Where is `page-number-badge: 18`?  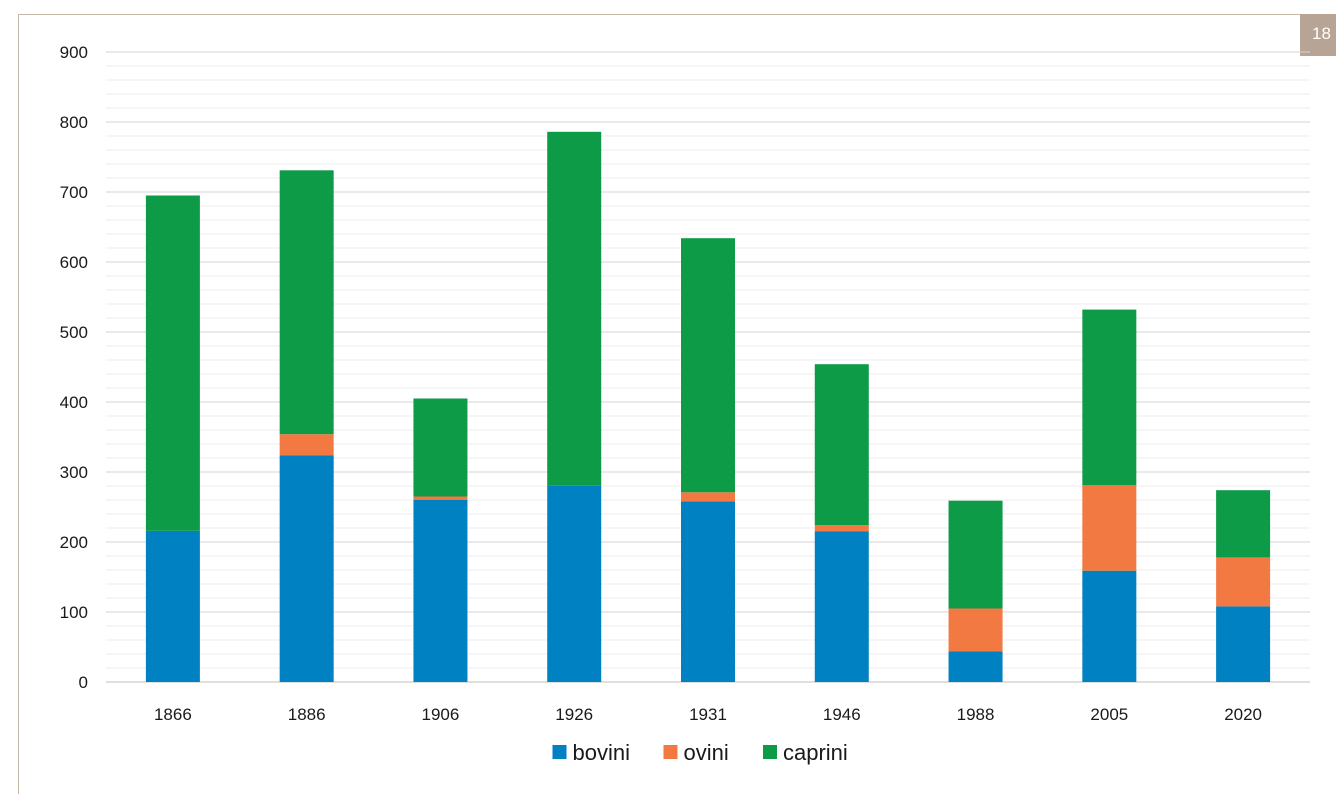
page-number-badge: 18 is located at coordinates (1318, 35).